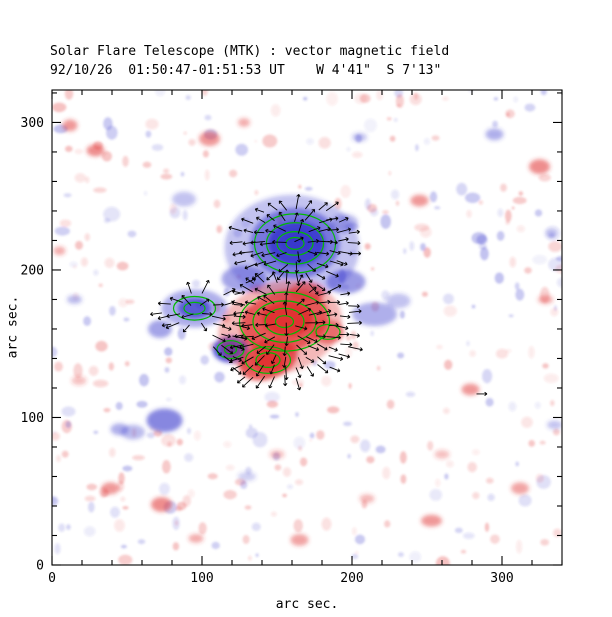 The width and height of the screenshot is (612, 617). What do you see at coordinates (284, 322) in the screenshot?
I see `contour-line` at bounding box center [284, 322].